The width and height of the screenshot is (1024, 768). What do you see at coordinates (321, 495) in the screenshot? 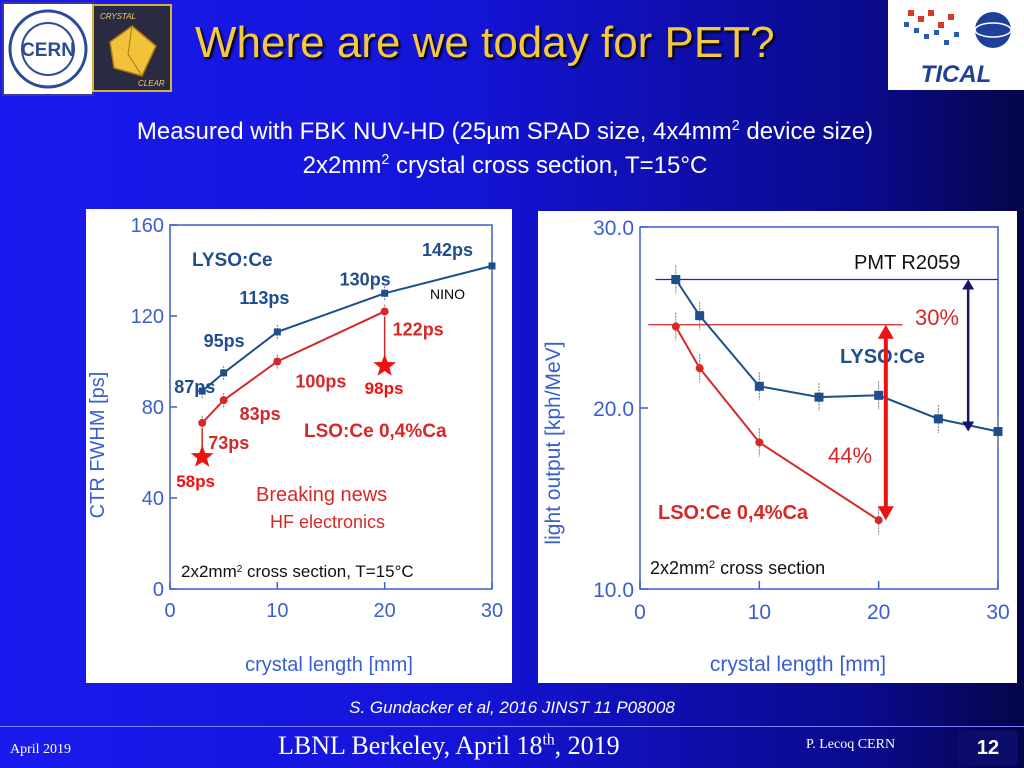
I see `breaking-news-label: Breaking news` at bounding box center [321, 495].